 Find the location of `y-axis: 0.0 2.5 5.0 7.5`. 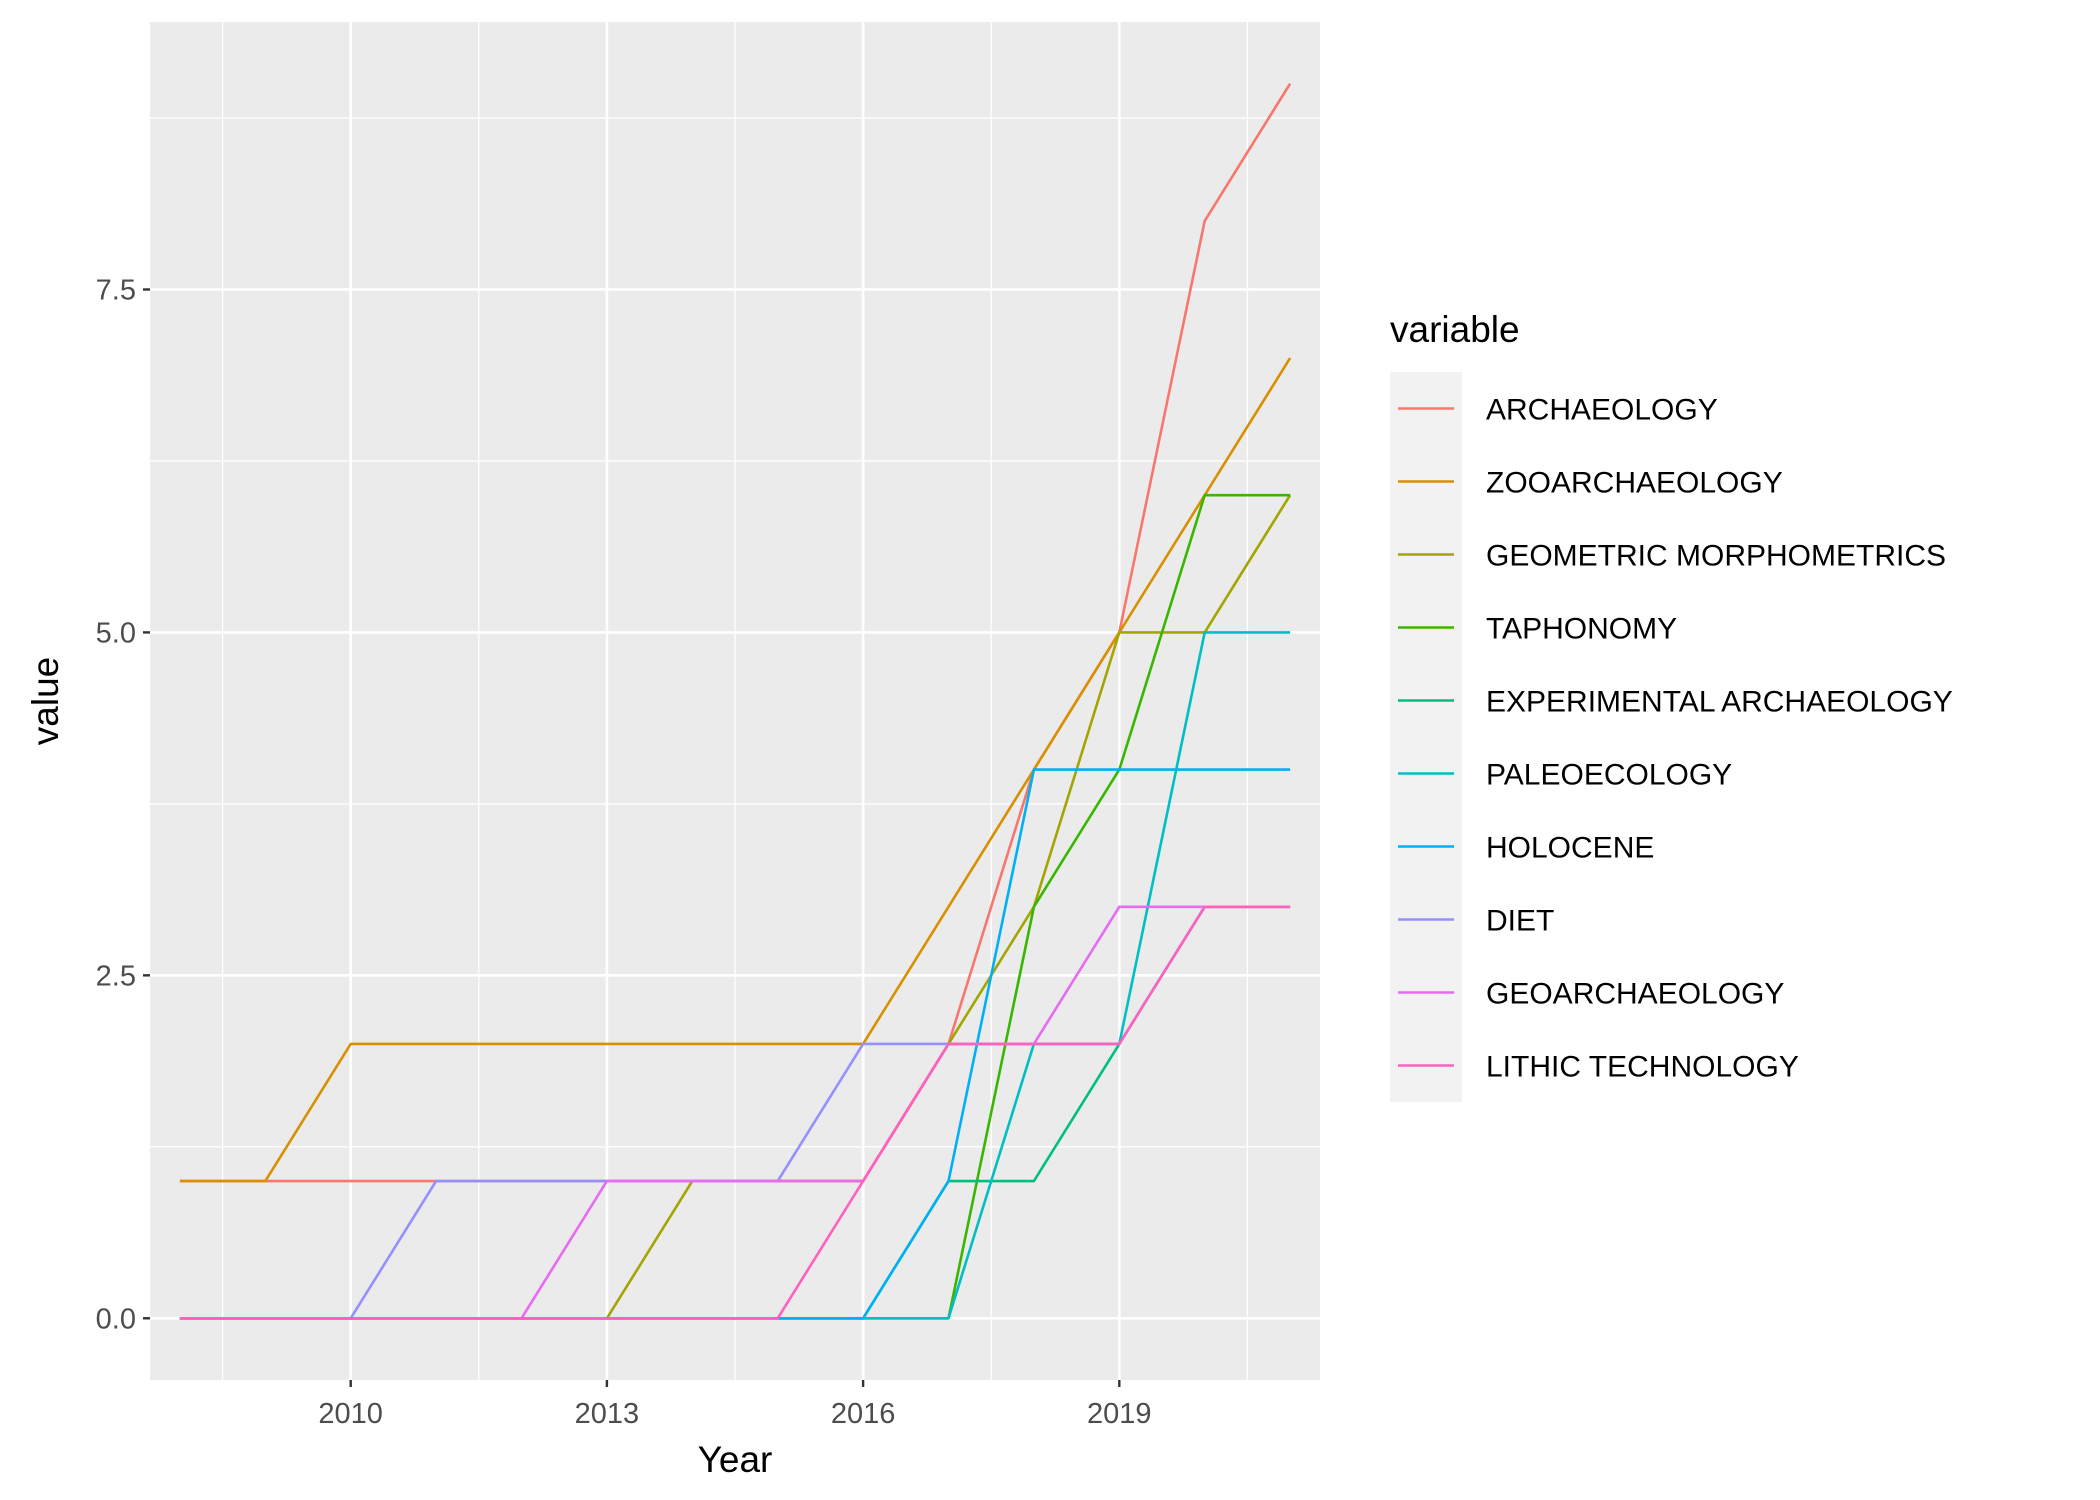

y-axis: 0.0 2.5 5.0 7.5 is located at coordinates (123, 804).